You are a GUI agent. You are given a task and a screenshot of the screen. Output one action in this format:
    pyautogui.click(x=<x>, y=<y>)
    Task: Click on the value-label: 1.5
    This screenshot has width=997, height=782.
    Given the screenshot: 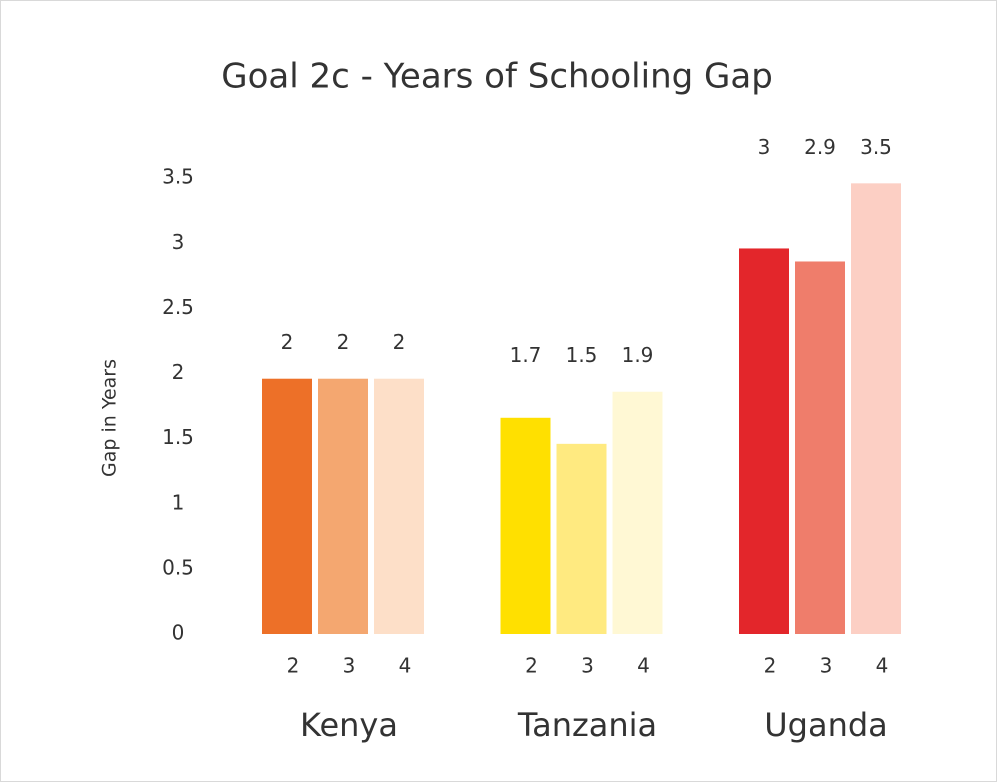 What is the action you would take?
    pyautogui.click(x=582, y=355)
    